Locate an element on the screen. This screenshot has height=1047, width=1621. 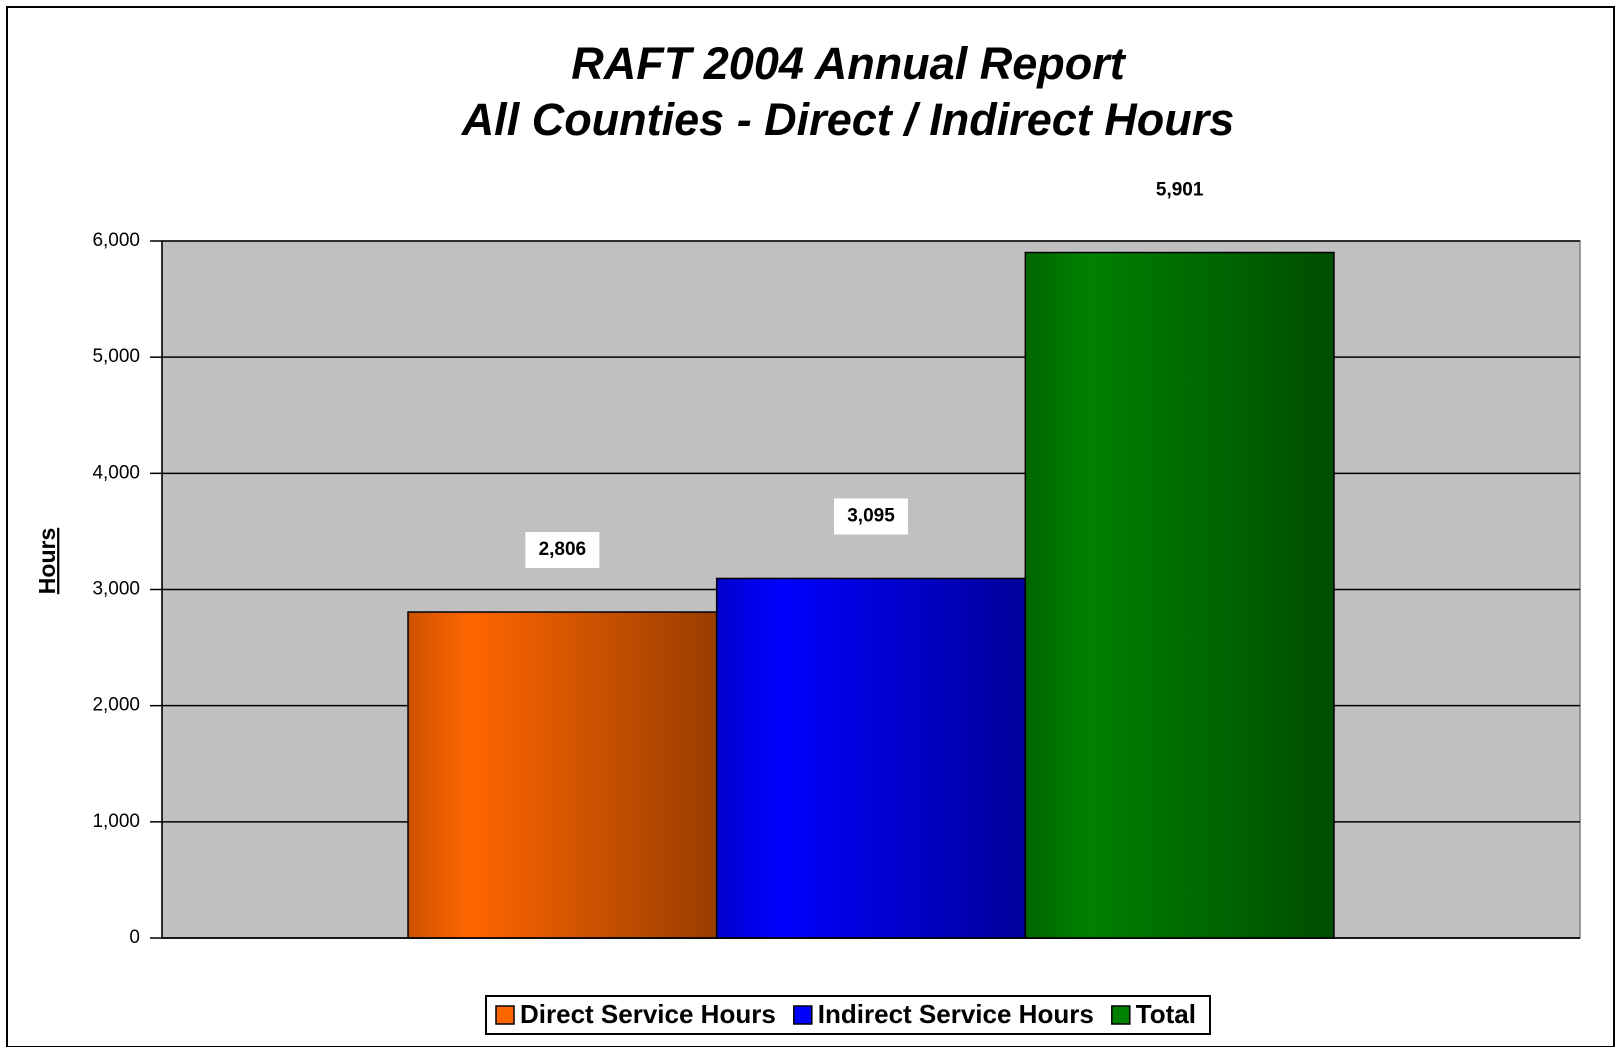
data-label: 3,095 is located at coordinates (871, 515).